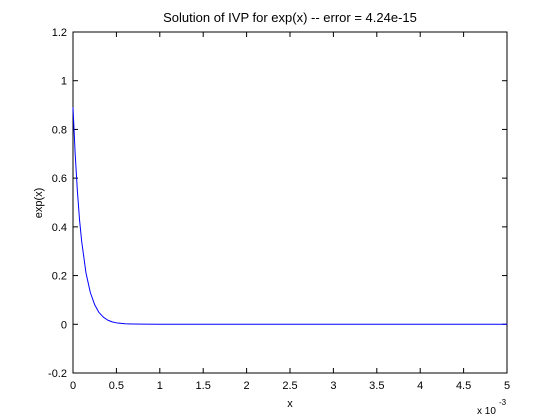 This screenshot has width=560, height=420. Describe the element at coordinates (203, 386) in the screenshot. I see `x-tick-label: 1.5` at that location.